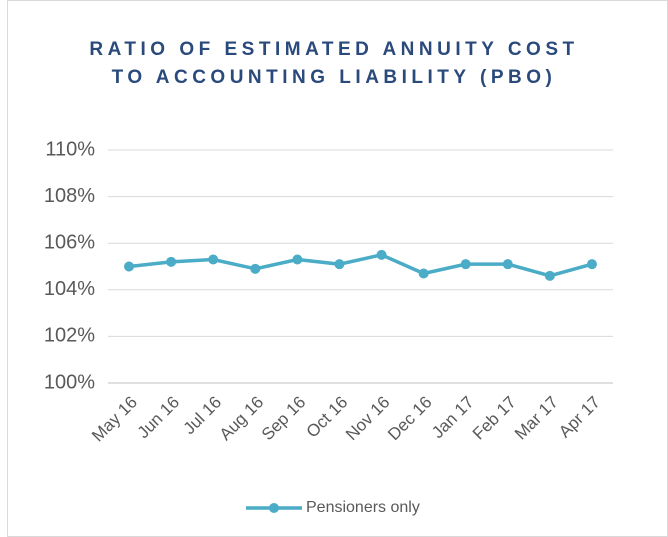 Image resolution: width=668 pixels, height=537 pixels. I want to click on y-tick-label: 108%, so click(69, 196).